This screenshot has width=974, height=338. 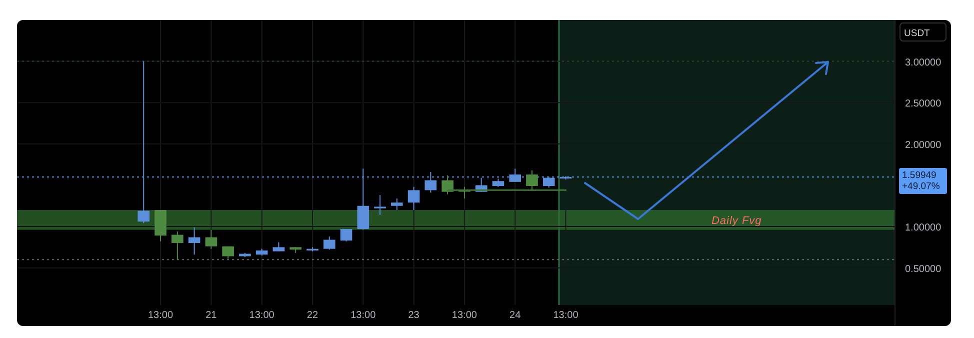 What do you see at coordinates (923, 145) in the screenshot?
I see `y-tick-label: 2.00000` at bounding box center [923, 145].